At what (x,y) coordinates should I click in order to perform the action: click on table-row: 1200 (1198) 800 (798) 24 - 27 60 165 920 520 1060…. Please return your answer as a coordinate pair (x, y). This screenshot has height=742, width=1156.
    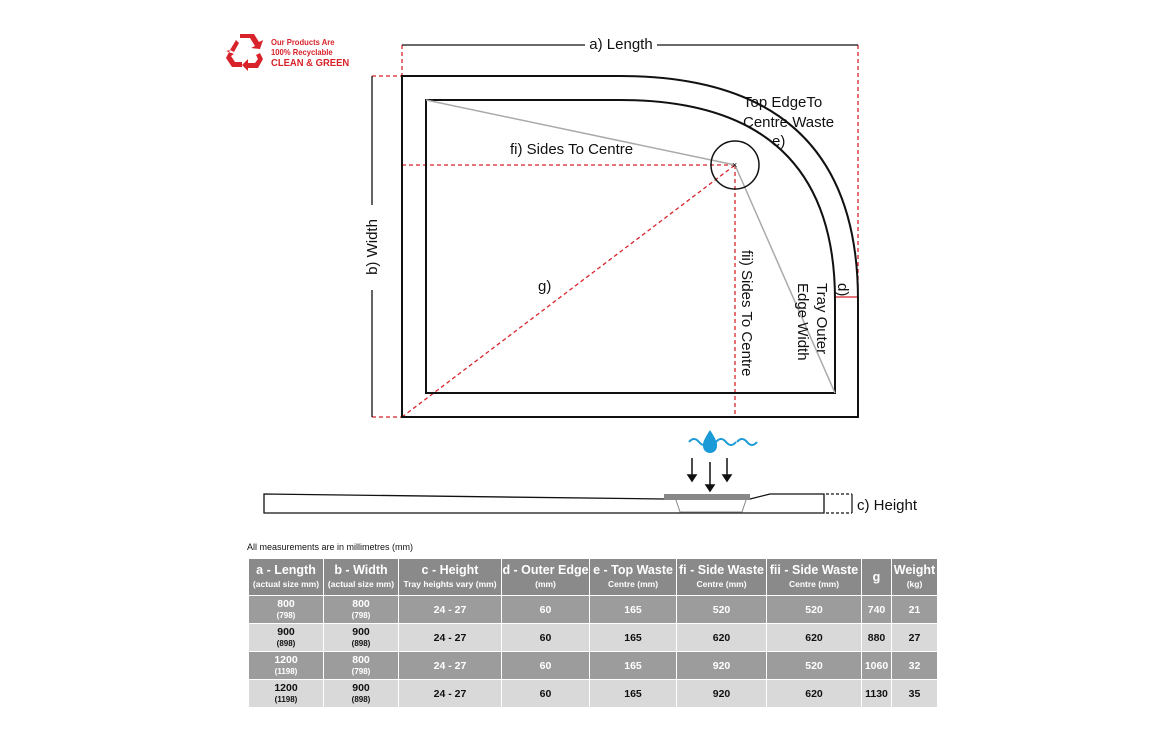
    Looking at the image, I should click on (593, 665).